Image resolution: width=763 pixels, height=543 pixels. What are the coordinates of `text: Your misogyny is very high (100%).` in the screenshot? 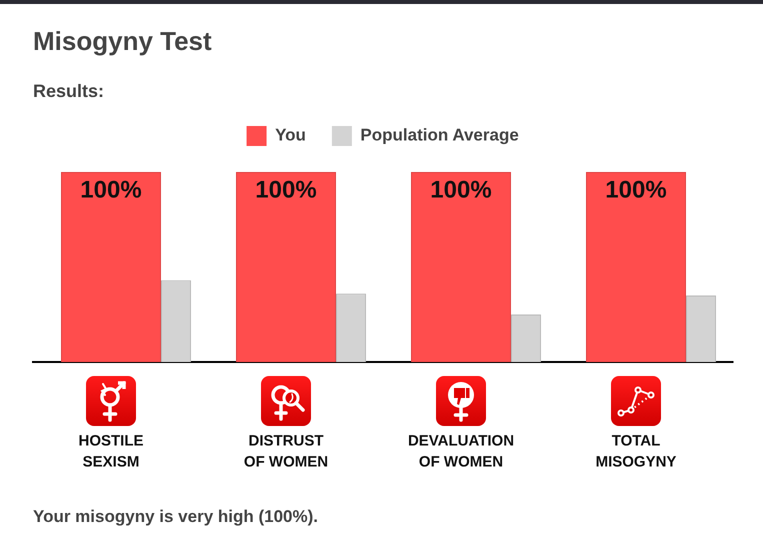 It's located at (175, 517).